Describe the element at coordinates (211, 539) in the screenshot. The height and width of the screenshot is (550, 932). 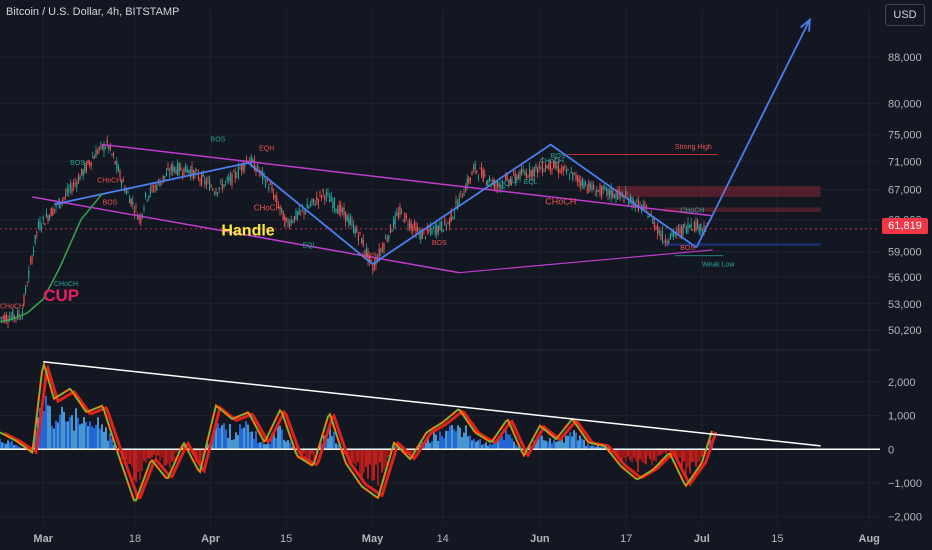
I see `date-tick-label: Apr` at that location.